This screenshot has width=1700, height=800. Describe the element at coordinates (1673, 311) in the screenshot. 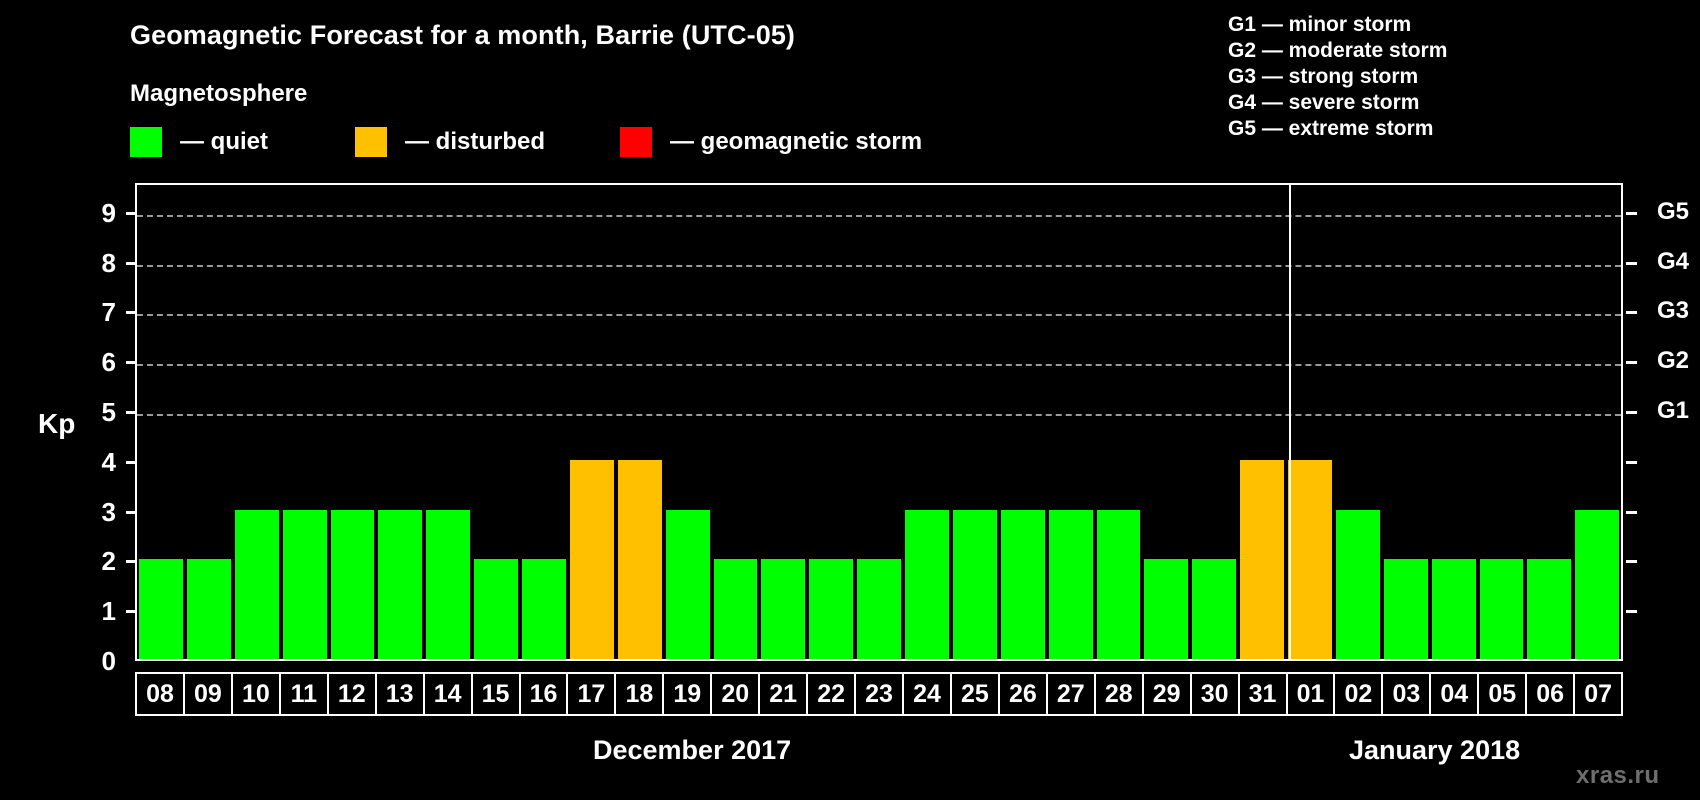

I see `g-tick-label: G3` at that location.